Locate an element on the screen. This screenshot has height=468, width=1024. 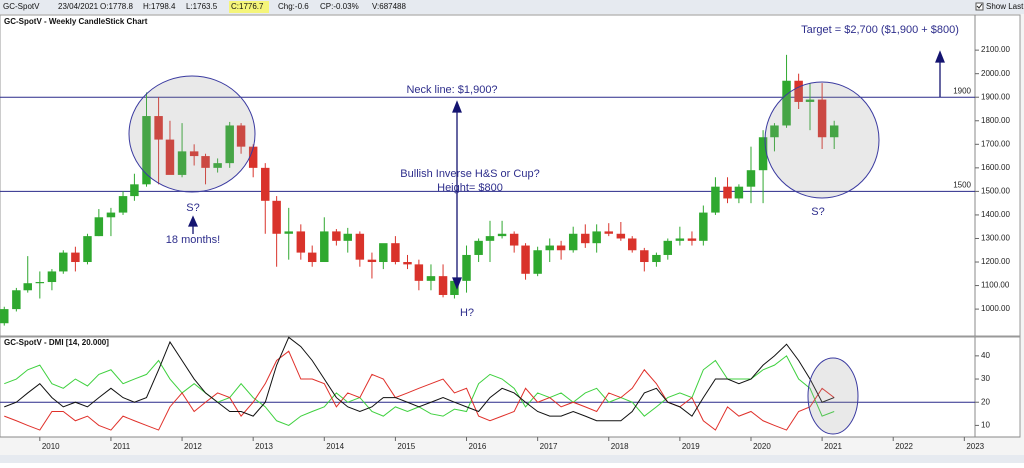
x-tick-label: 2010 is located at coordinates (51, 446).